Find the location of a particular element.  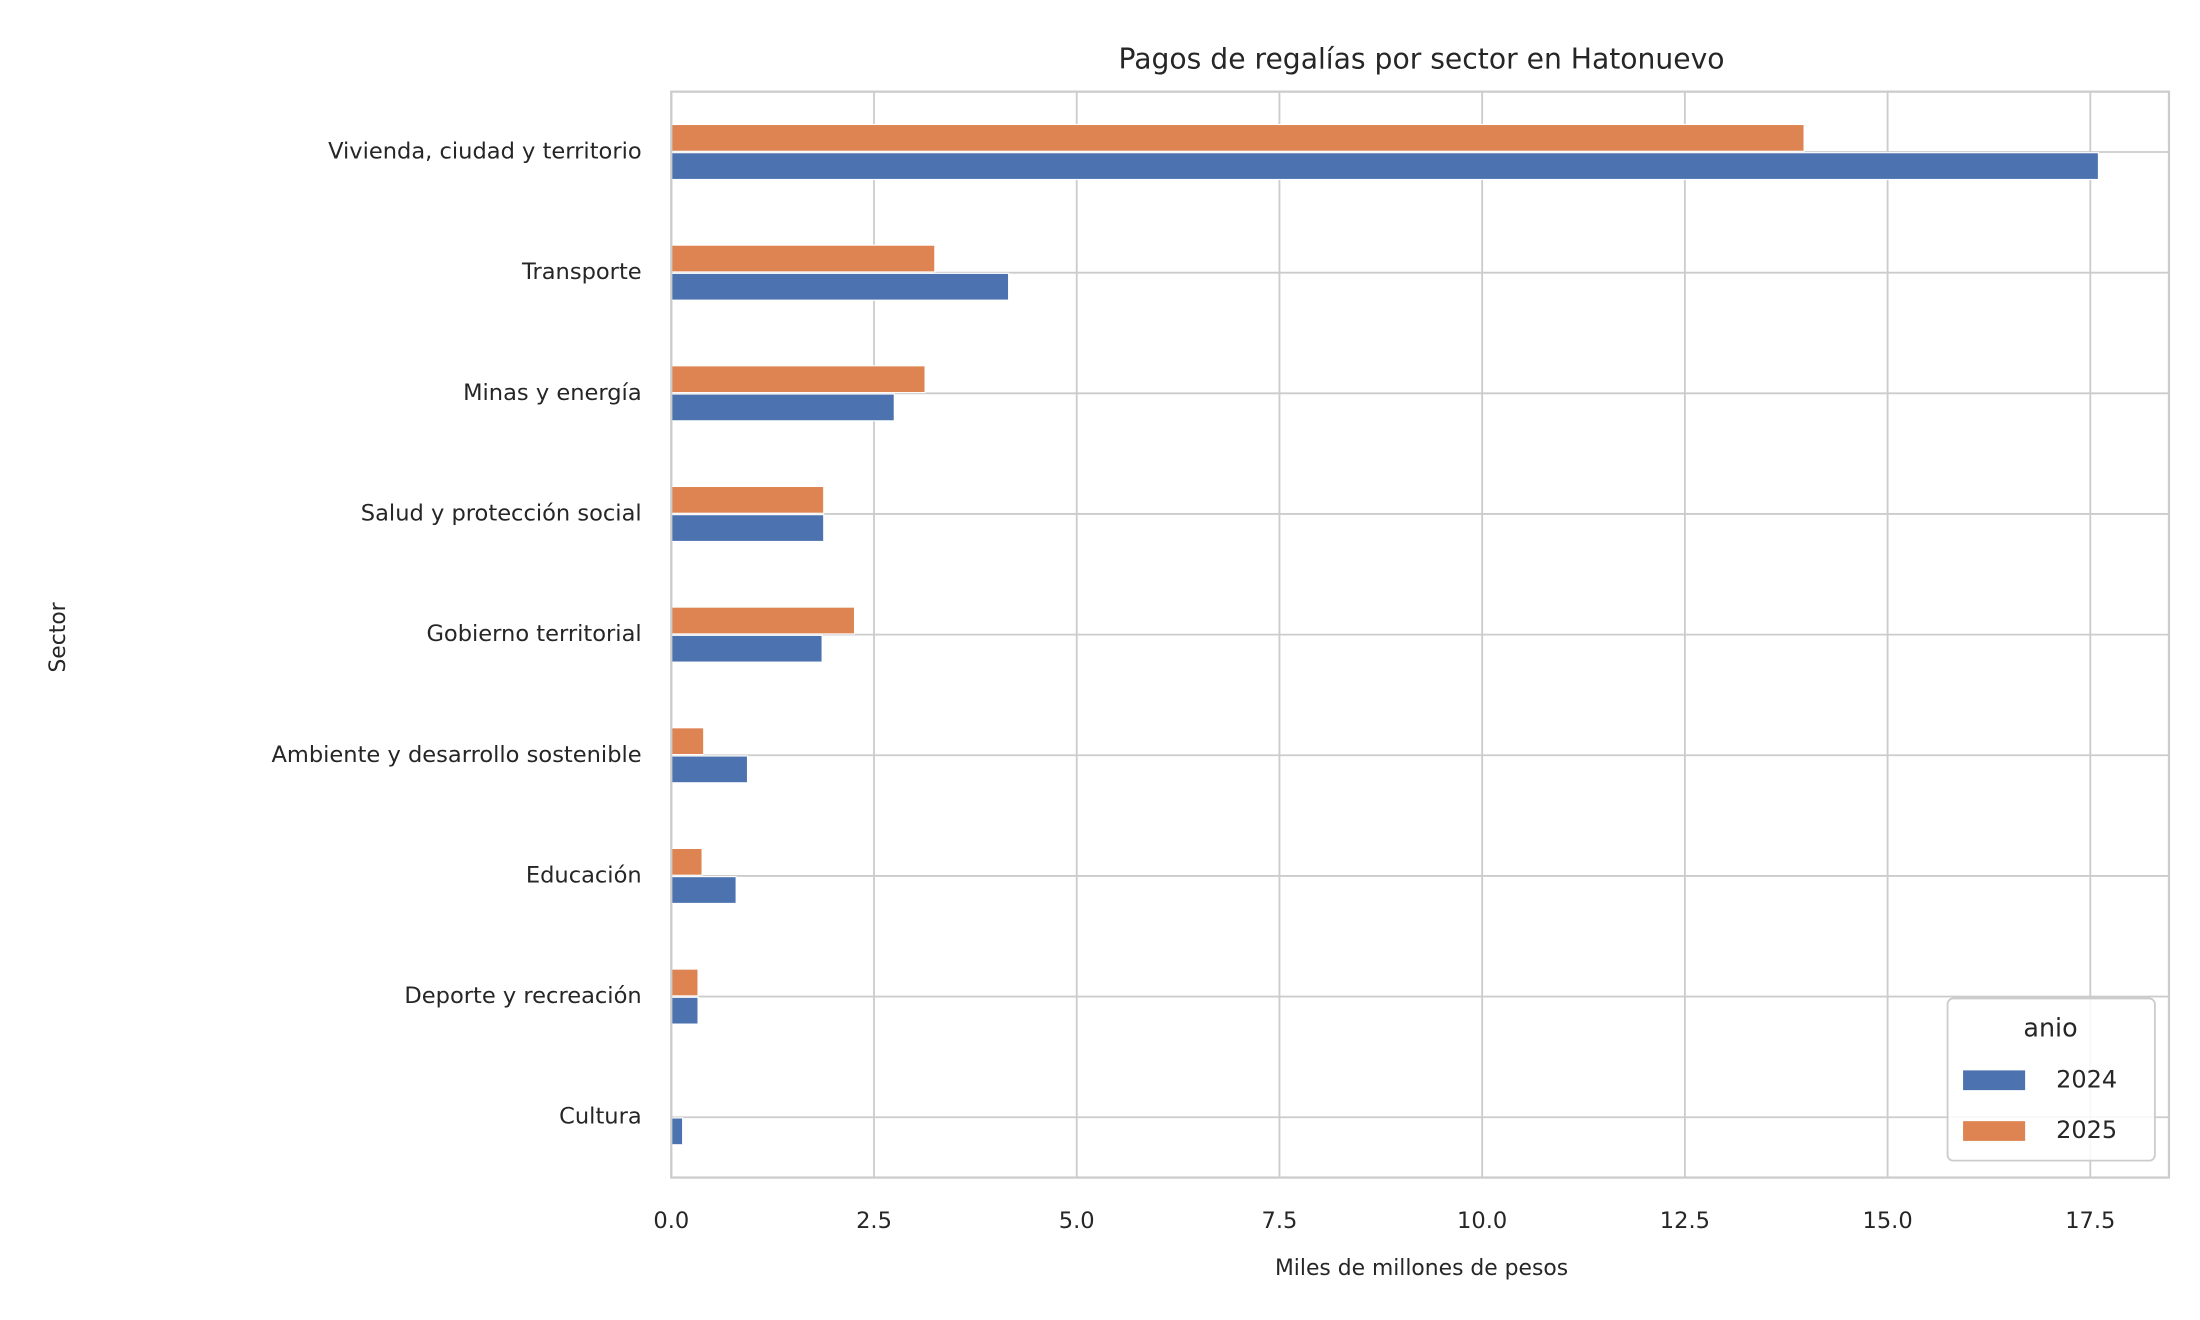

x-tick-label: 17.5 is located at coordinates (2090, 1221).